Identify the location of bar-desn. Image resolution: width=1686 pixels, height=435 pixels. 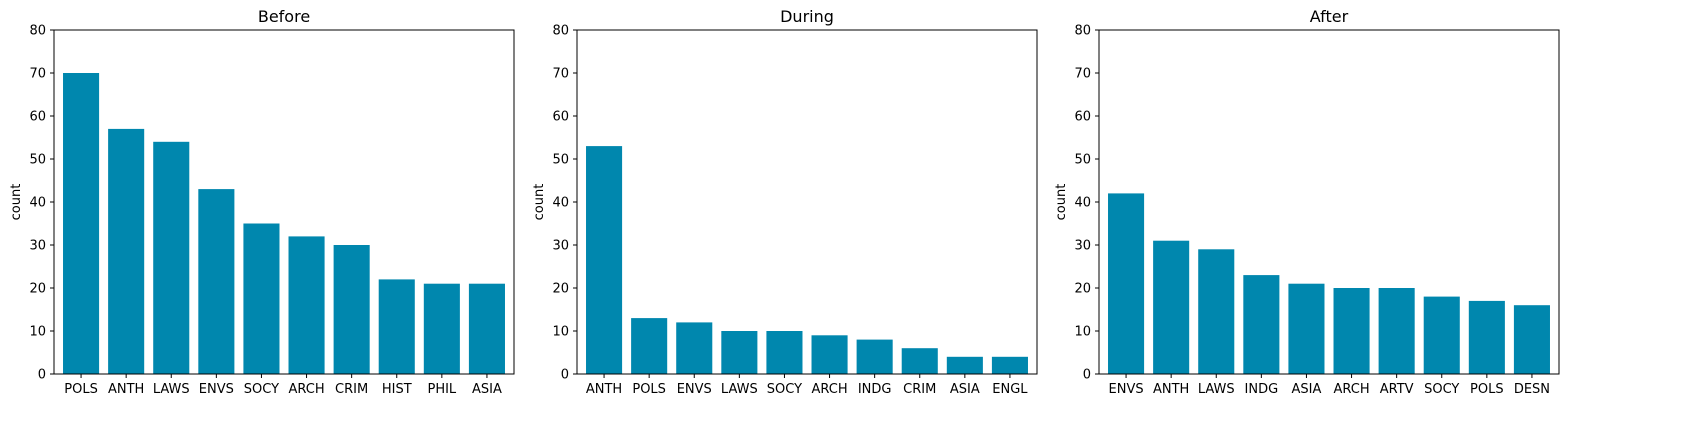
(1531, 339).